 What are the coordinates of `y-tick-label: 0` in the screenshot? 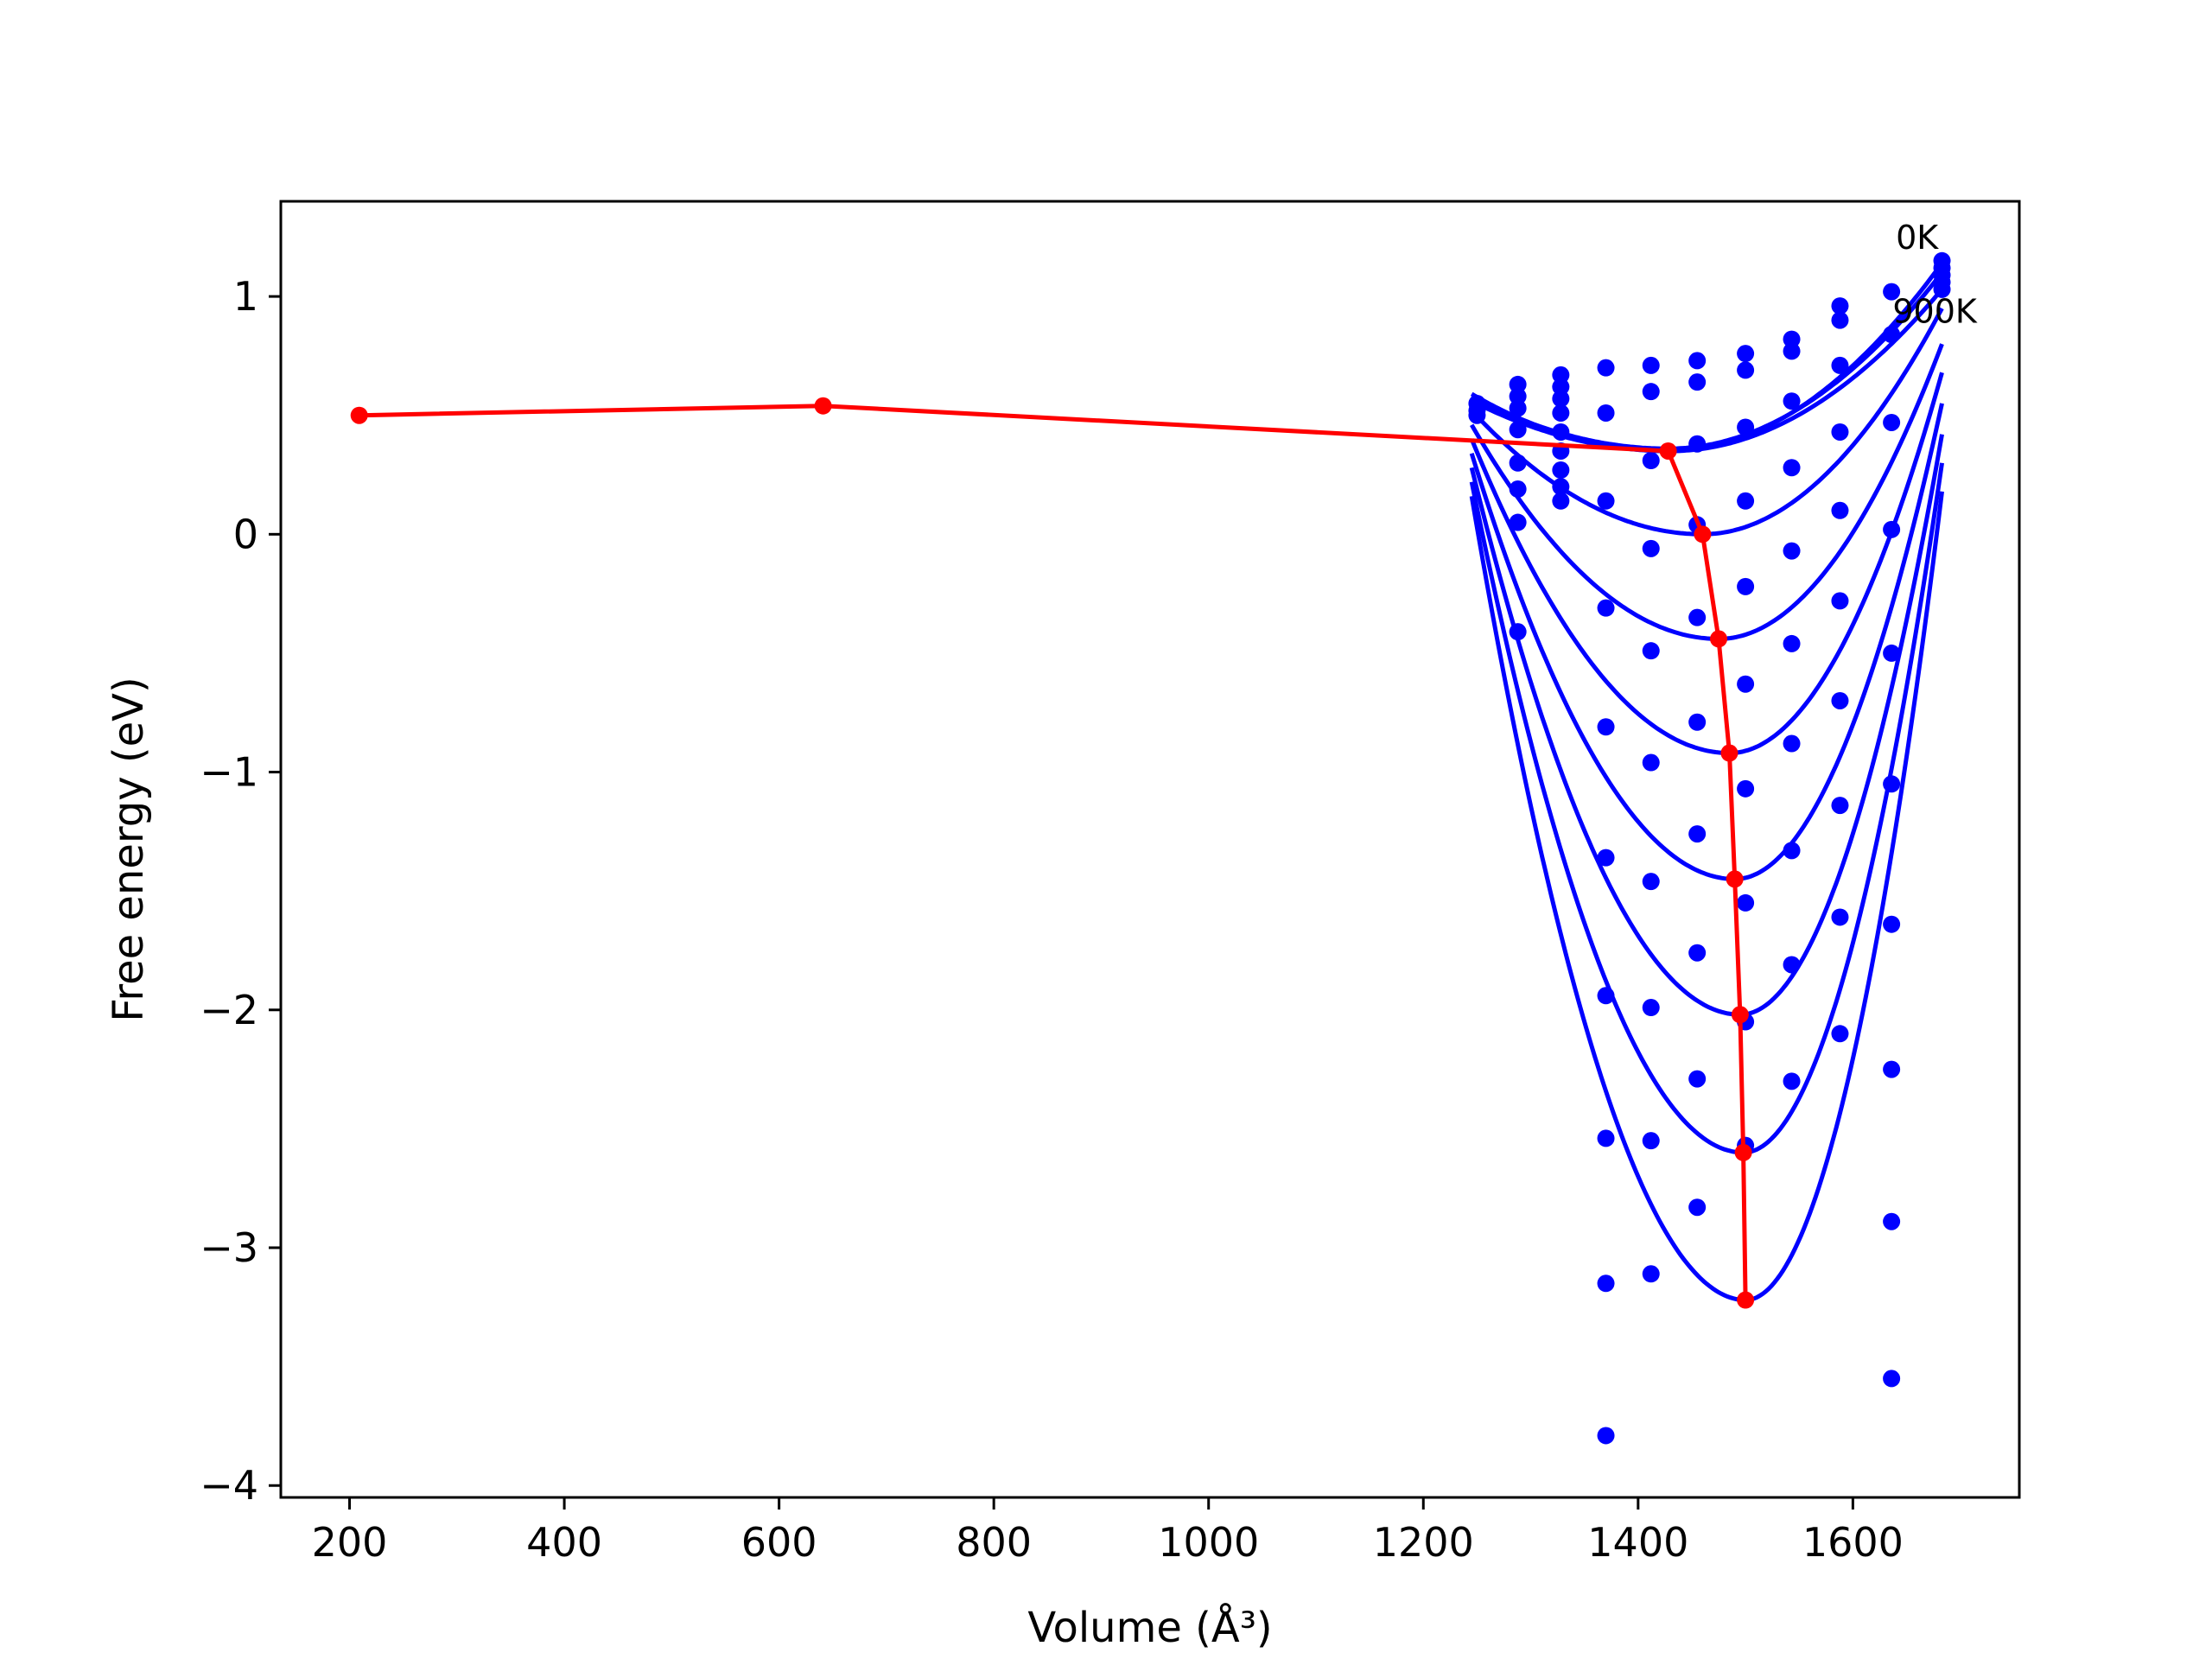 It's located at (245, 534).